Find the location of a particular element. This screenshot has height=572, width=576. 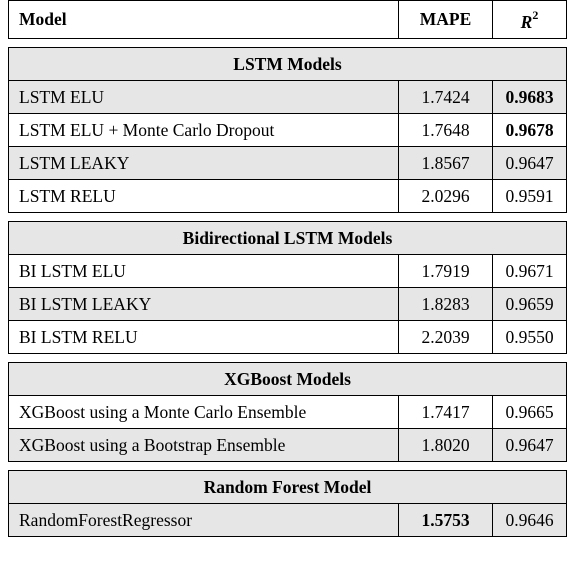

section-title: LSTM Models is located at coordinates (287, 63).